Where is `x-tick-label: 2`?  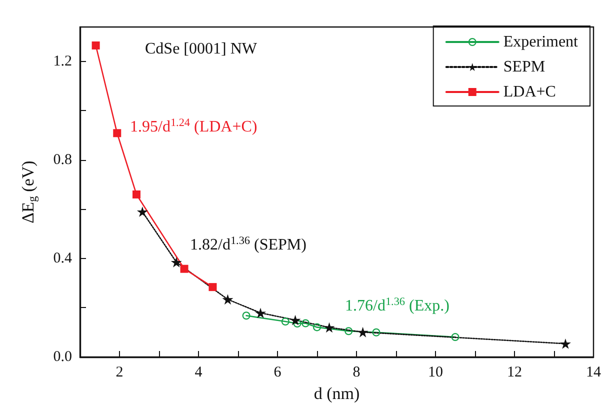
x-tick-label: 2 is located at coordinates (120, 372).